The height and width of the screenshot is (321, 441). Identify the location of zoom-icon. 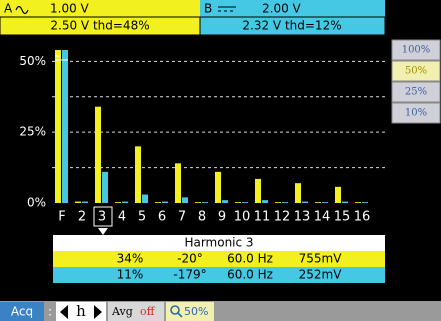
(176, 311).